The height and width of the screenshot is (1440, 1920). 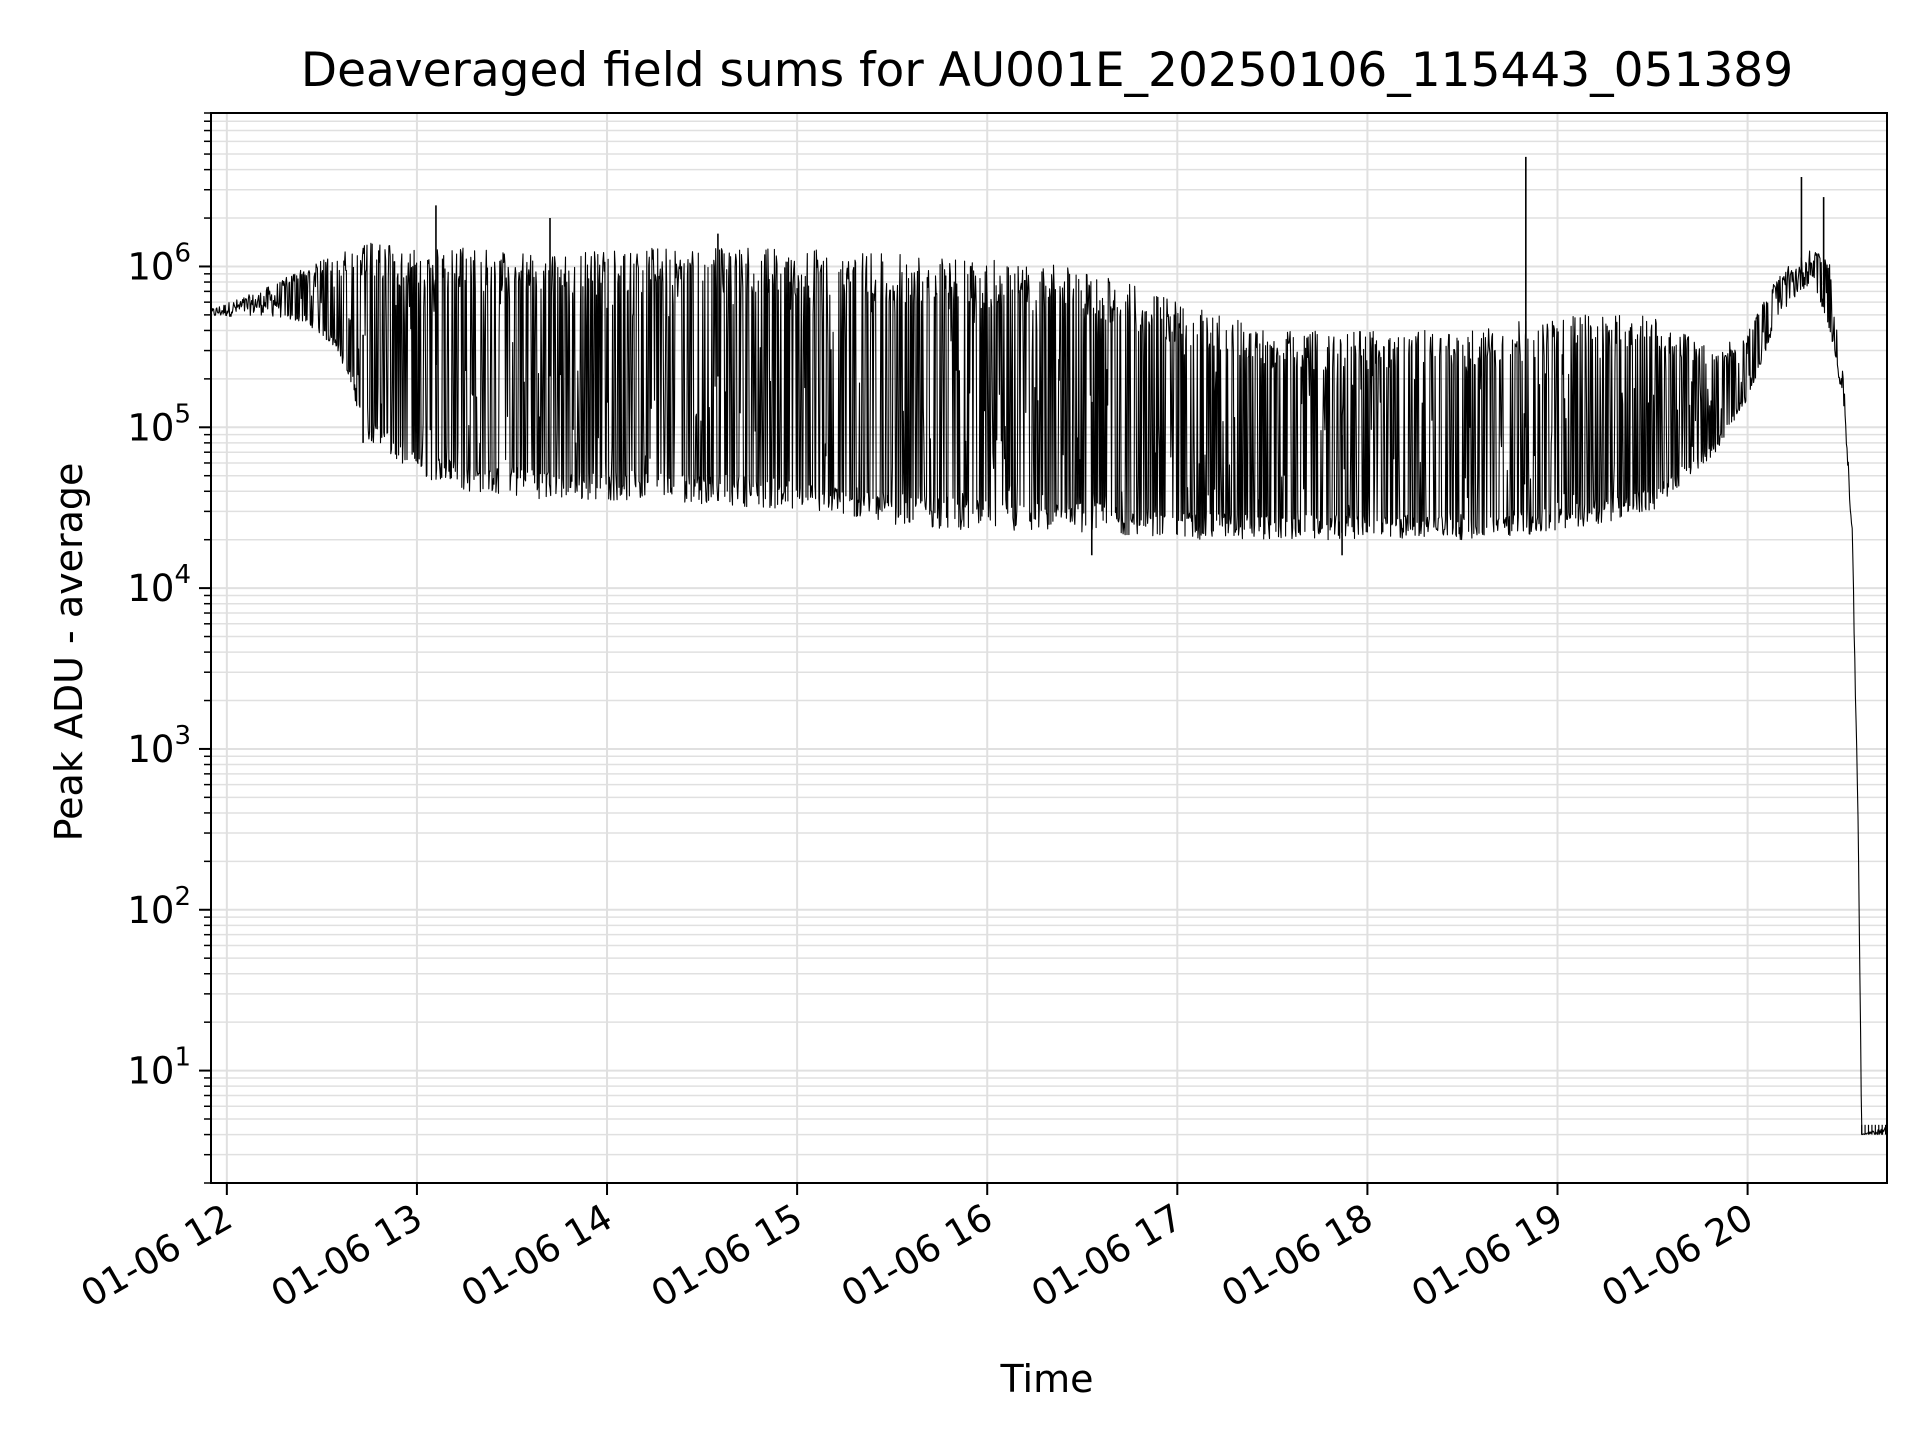 What do you see at coordinates (69, 652) in the screenshot?
I see `y-axis-label: Peak ADU - average` at bounding box center [69, 652].